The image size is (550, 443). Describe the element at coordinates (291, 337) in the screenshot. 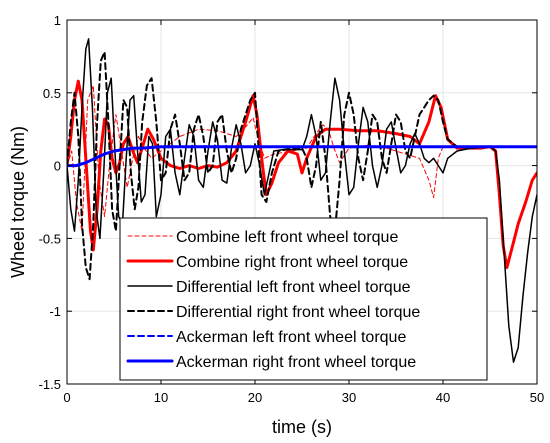

I see `legend-label: Ackerman left front wheel torque` at that location.